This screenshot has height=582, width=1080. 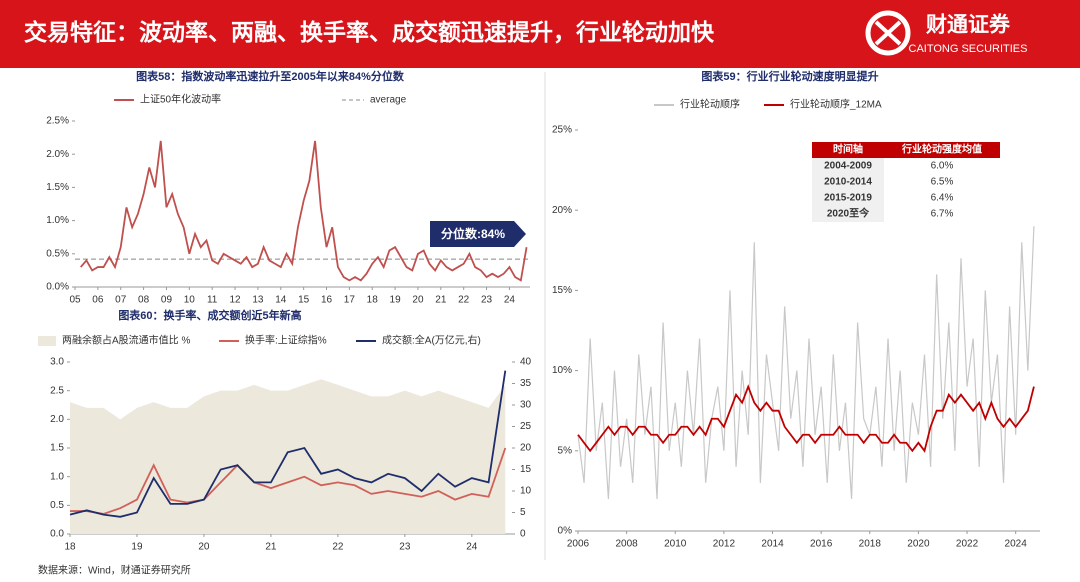 What do you see at coordinates (57, 419) in the screenshot?
I see `y-tick-label: 2.0` at bounding box center [57, 419].